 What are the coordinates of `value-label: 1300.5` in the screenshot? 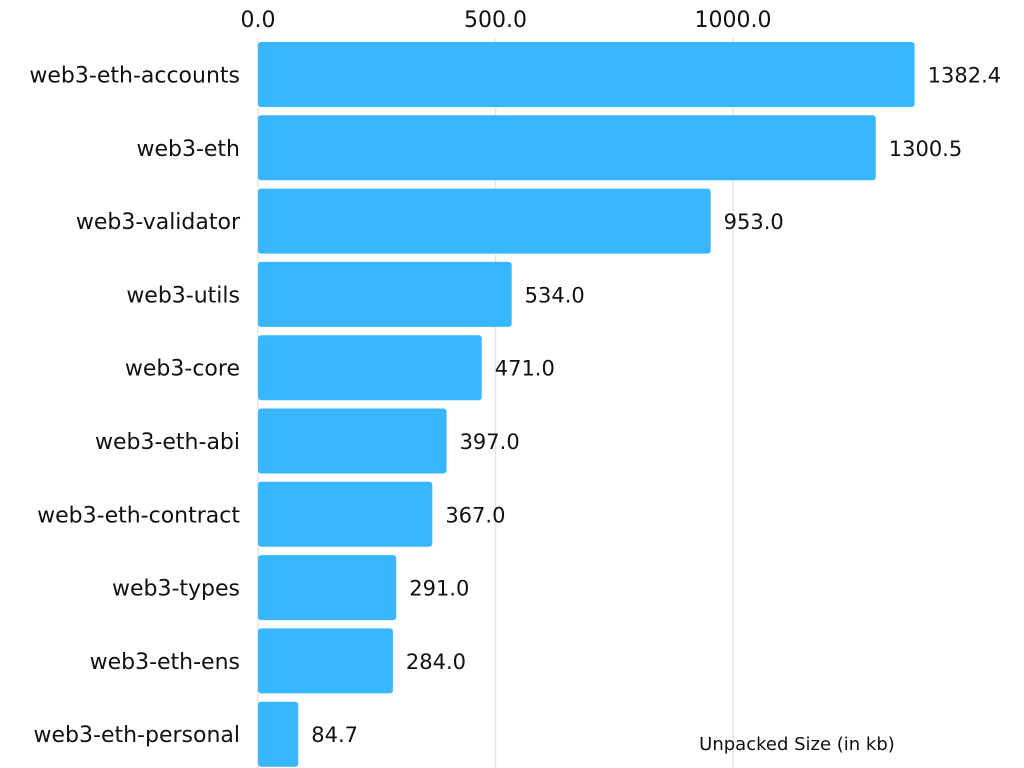 It's located at (925, 149).